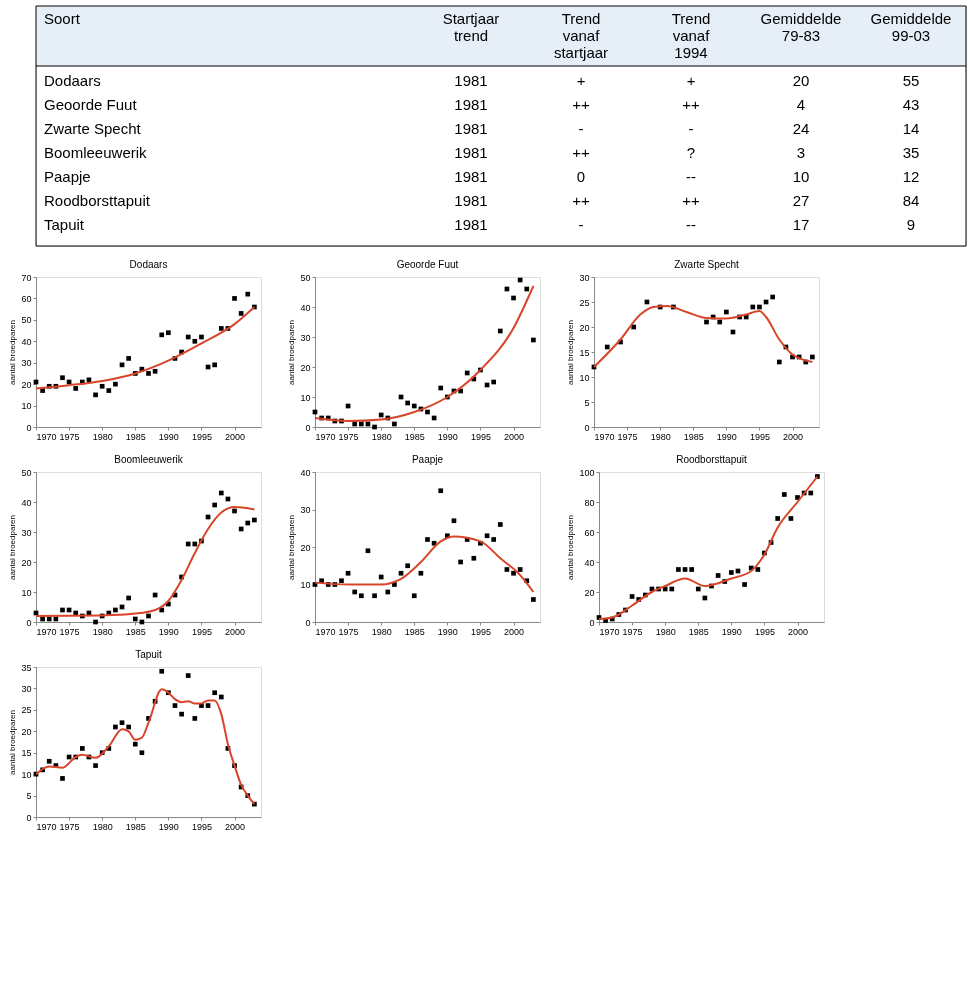 The image size is (972, 1003). I want to click on category-label: Zwarte Specht, so click(92, 128).